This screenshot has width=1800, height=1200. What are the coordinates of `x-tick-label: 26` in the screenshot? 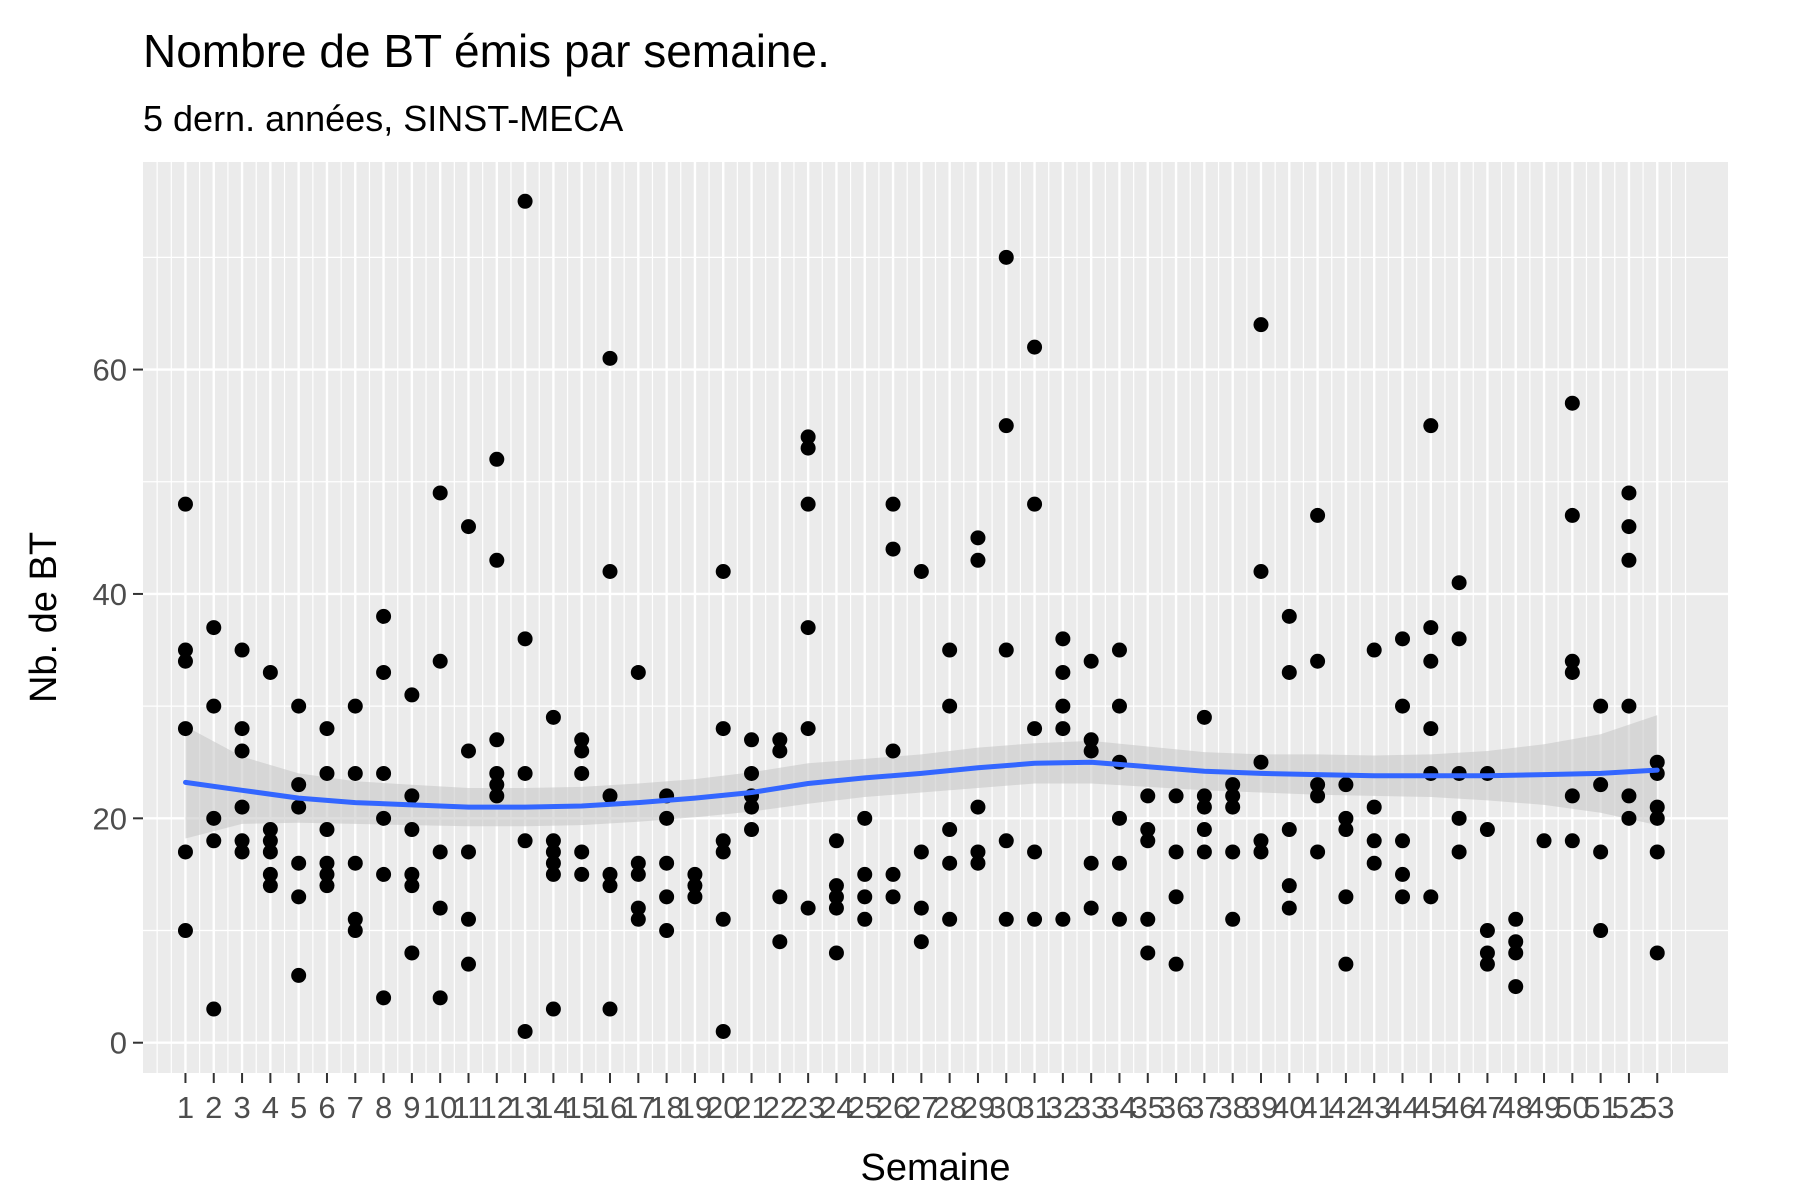 It's located at (893, 1107).